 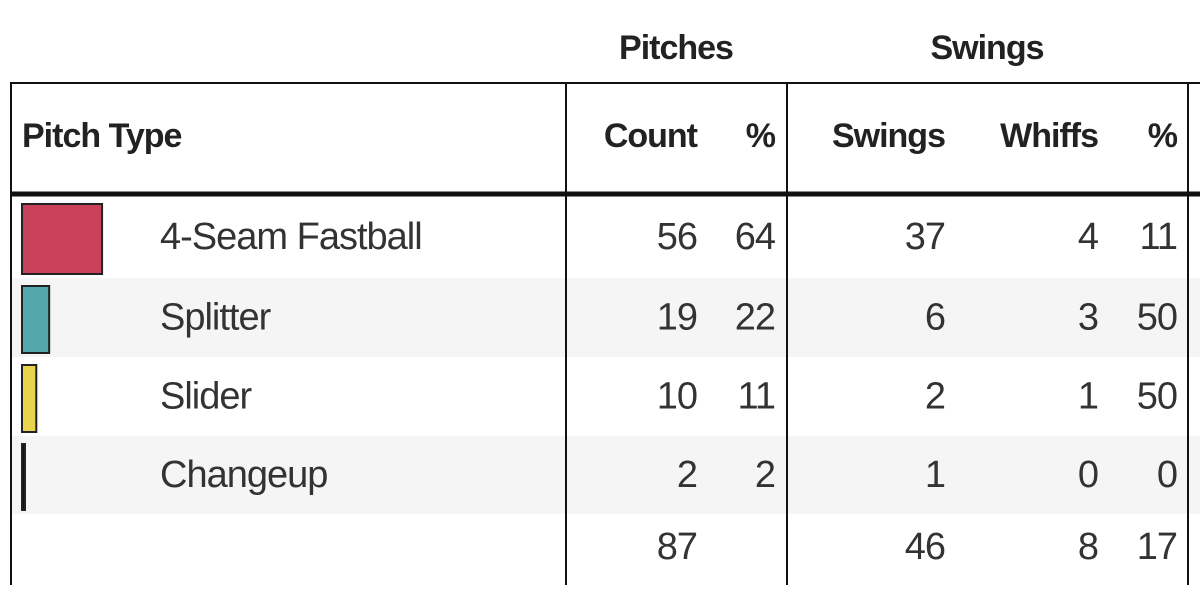 What do you see at coordinates (677, 397) in the screenshot?
I see `cell: 10` at bounding box center [677, 397].